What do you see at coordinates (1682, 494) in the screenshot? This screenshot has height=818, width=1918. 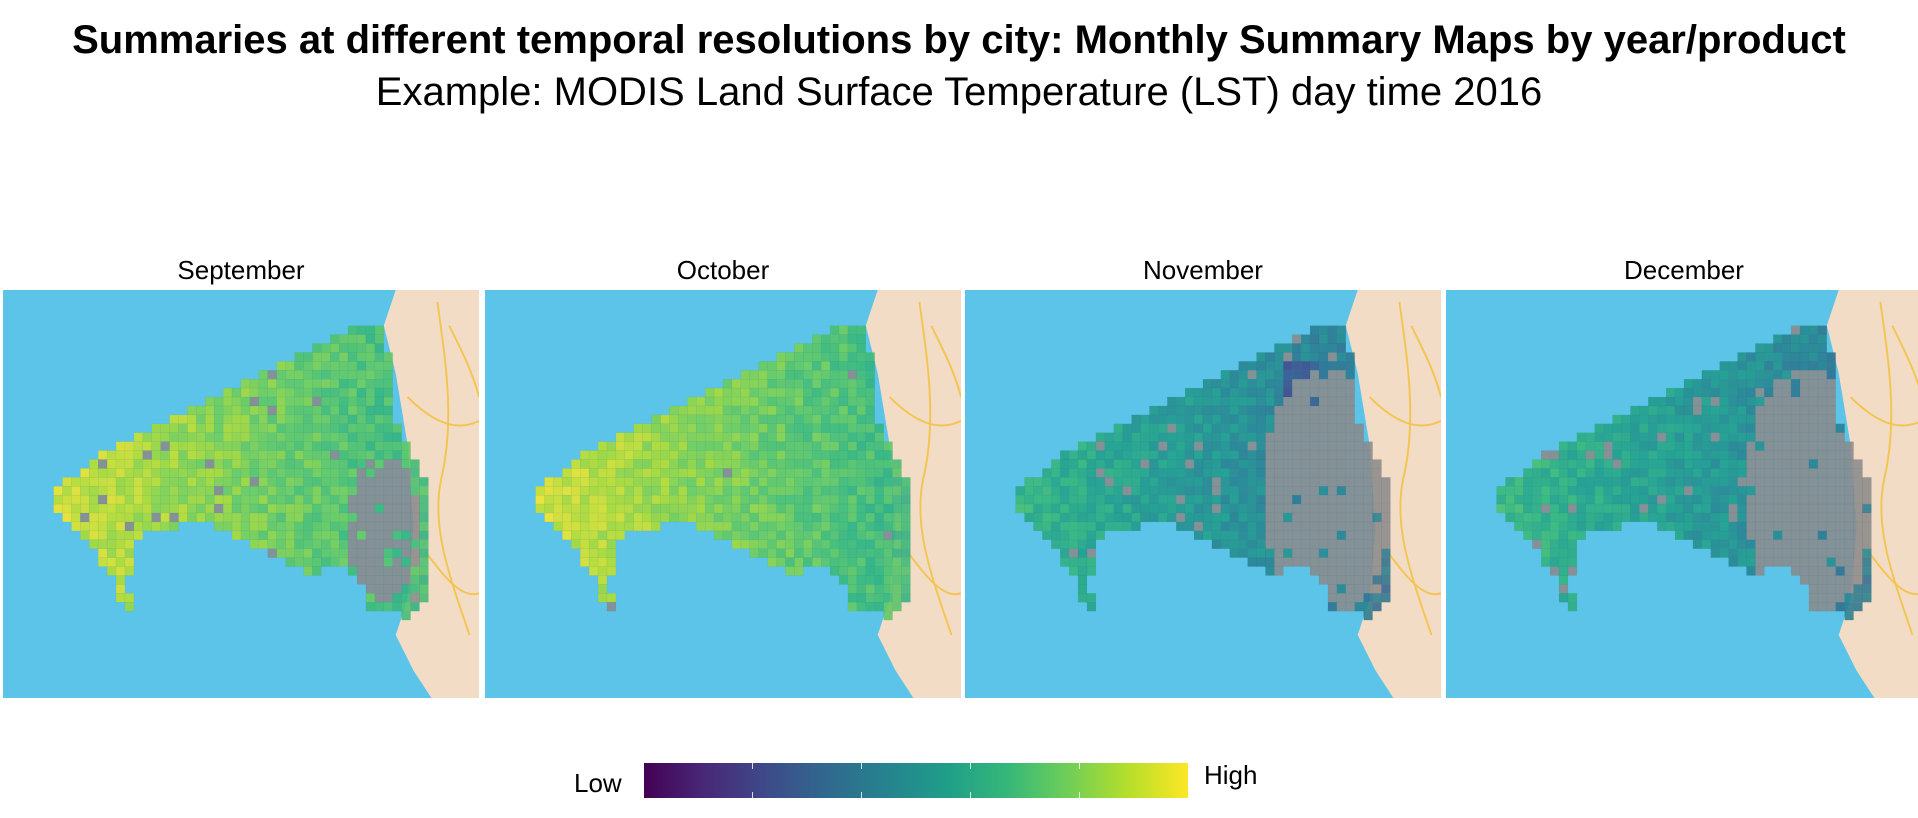 I see `map-december` at bounding box center [1682, 494].